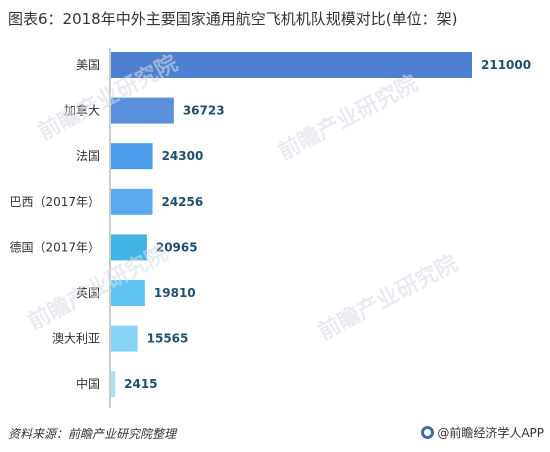 The width and height of the screenshot is (550, 452). I want to click on brand-credit: @前瞻经济学人APP, so click(482, 432).